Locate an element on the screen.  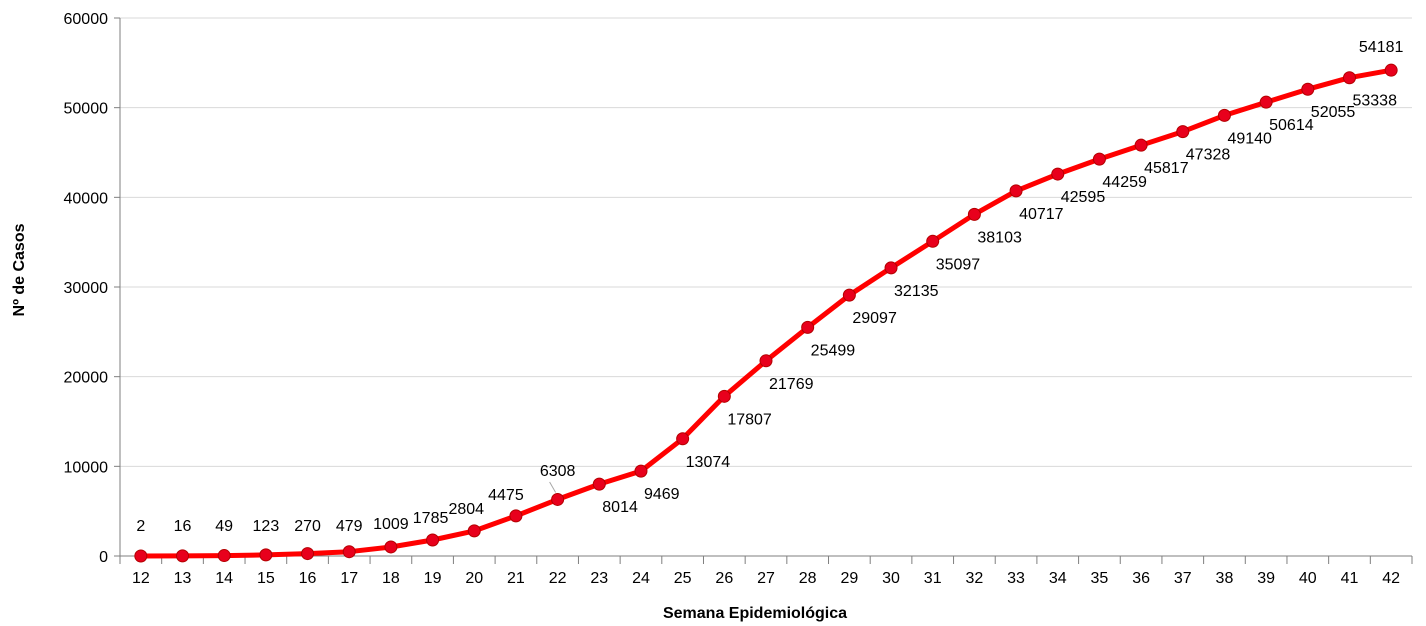
x-tick-label: 25 is located at coordinates (683, 578).